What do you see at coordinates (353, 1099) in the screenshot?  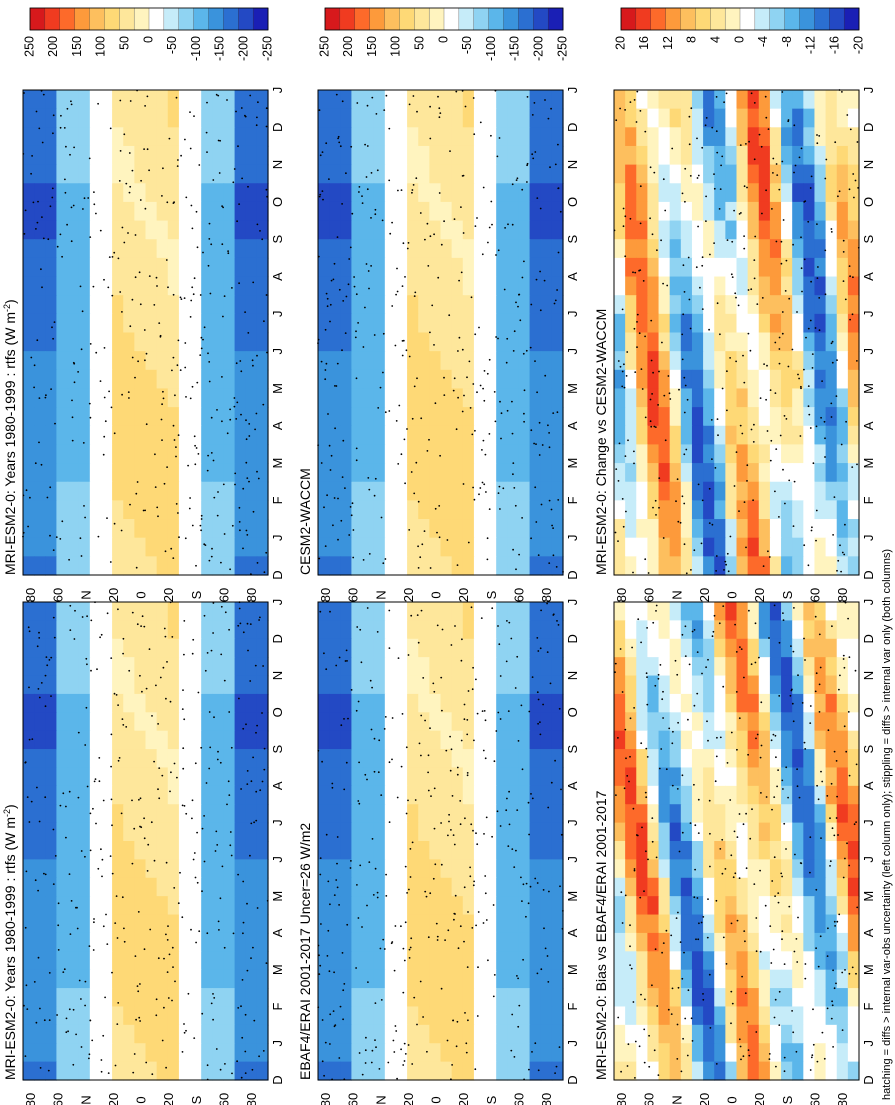 I see `lat-tick: 60` at bounding box center [353, 1099].